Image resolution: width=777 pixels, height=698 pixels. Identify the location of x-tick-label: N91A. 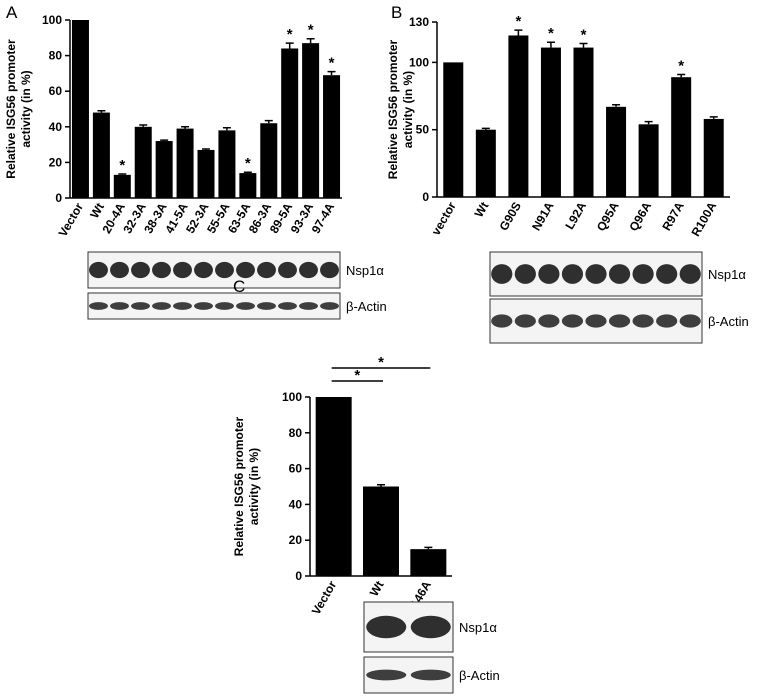
(543, 216).